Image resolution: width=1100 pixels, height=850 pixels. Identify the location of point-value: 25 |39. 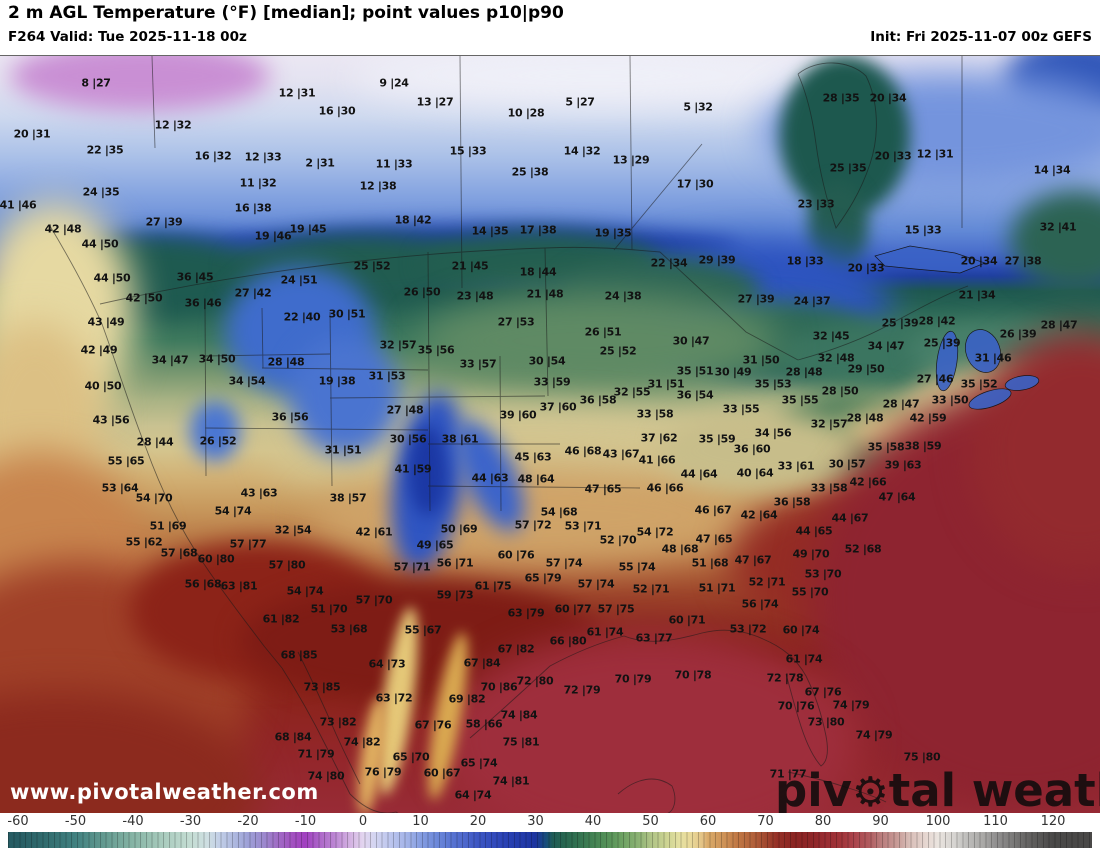
(900, 323).